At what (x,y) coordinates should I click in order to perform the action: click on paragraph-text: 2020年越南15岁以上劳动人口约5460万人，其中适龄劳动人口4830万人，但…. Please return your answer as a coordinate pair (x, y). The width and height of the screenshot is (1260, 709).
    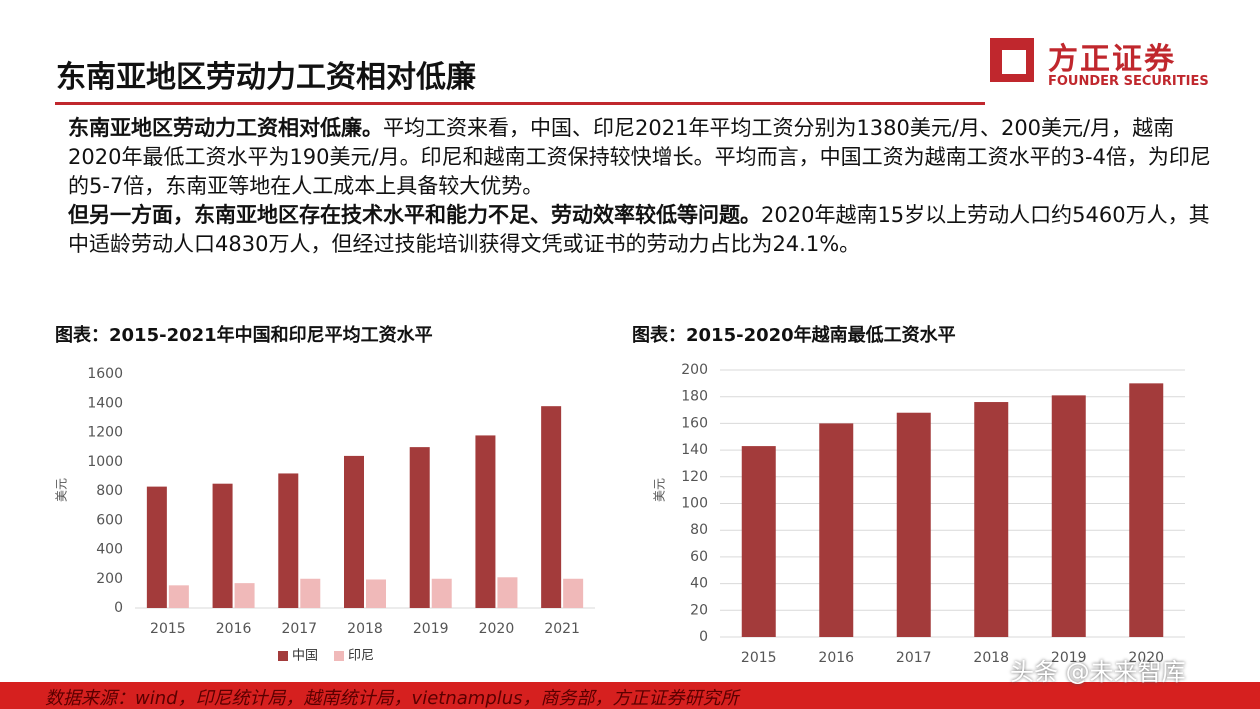
    Looking at the image, I should click on (639, 229).